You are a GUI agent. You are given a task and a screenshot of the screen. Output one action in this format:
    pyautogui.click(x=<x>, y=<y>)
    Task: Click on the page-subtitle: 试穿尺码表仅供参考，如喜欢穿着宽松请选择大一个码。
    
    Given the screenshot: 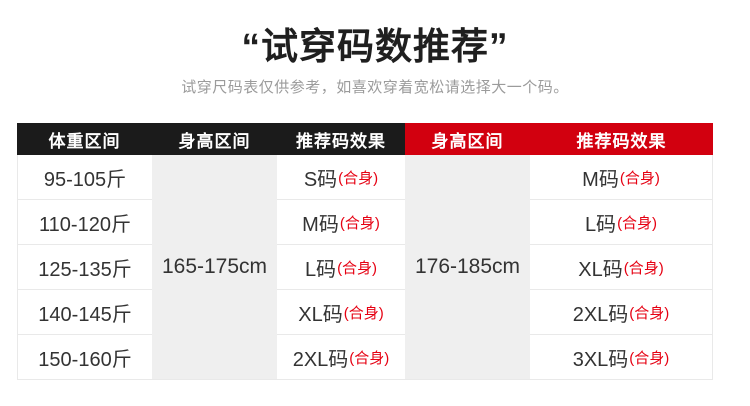 What is the action you would take?
    pyautogui.click(x=375, y=87)
    